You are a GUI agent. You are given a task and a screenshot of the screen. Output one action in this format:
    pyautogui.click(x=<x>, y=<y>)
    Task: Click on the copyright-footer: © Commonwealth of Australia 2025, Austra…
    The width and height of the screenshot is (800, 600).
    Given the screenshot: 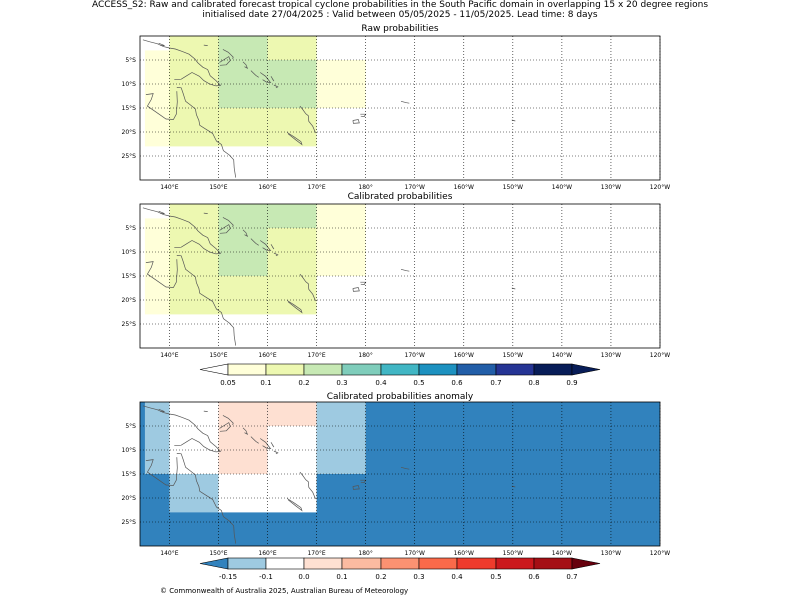 What is the action you would take?
    pyautogui.click(x=284, y=591)
    